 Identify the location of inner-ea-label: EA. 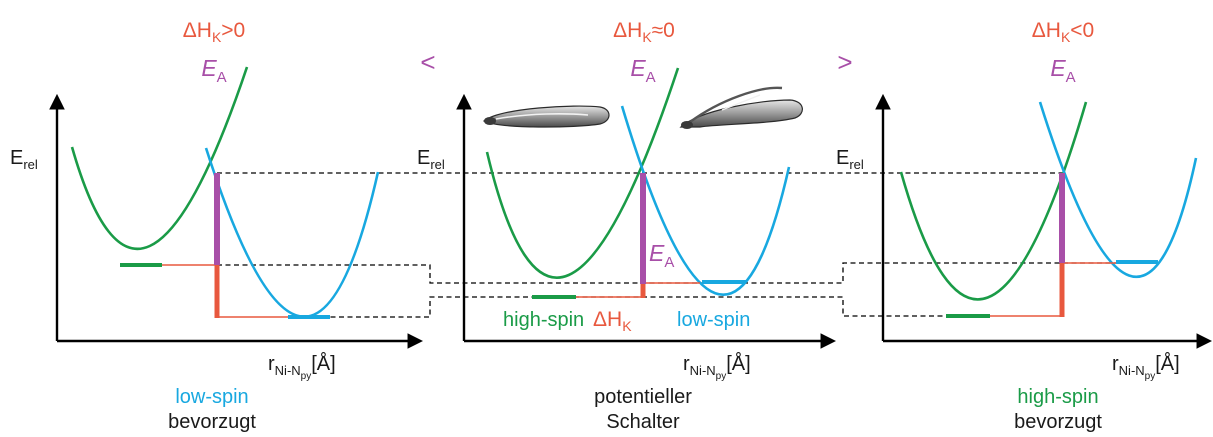
(661, 255).